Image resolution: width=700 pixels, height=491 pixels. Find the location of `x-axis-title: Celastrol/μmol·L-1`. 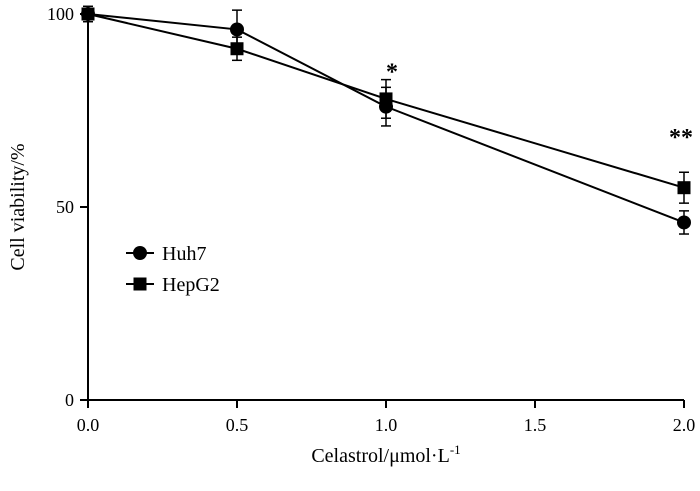

x-axis-title: Celastrol/μmol·L-1 is located at coordinates (385, 454).